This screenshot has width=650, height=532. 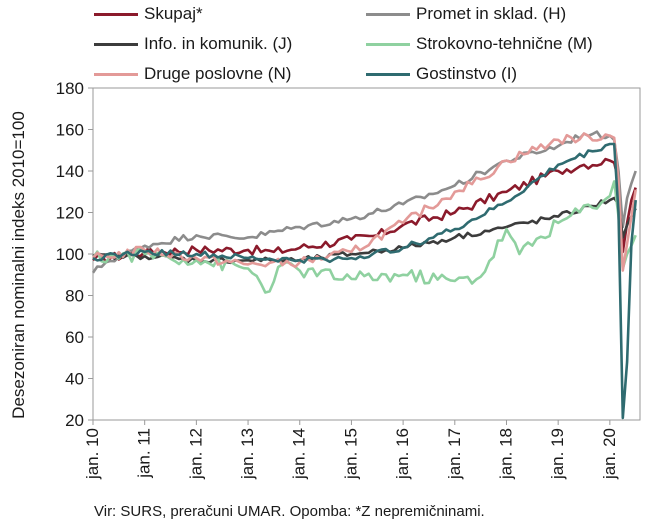 I want to click on legend-item-promet: Promet in sklad. (H), so click(x=466, y=14).